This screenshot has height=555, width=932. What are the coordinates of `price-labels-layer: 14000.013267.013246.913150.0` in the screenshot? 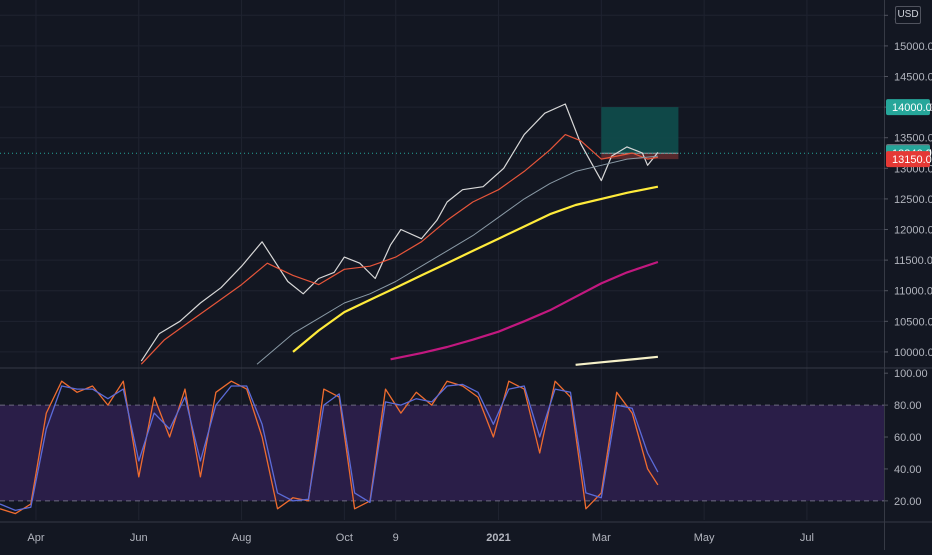 It's located at (909, 133).